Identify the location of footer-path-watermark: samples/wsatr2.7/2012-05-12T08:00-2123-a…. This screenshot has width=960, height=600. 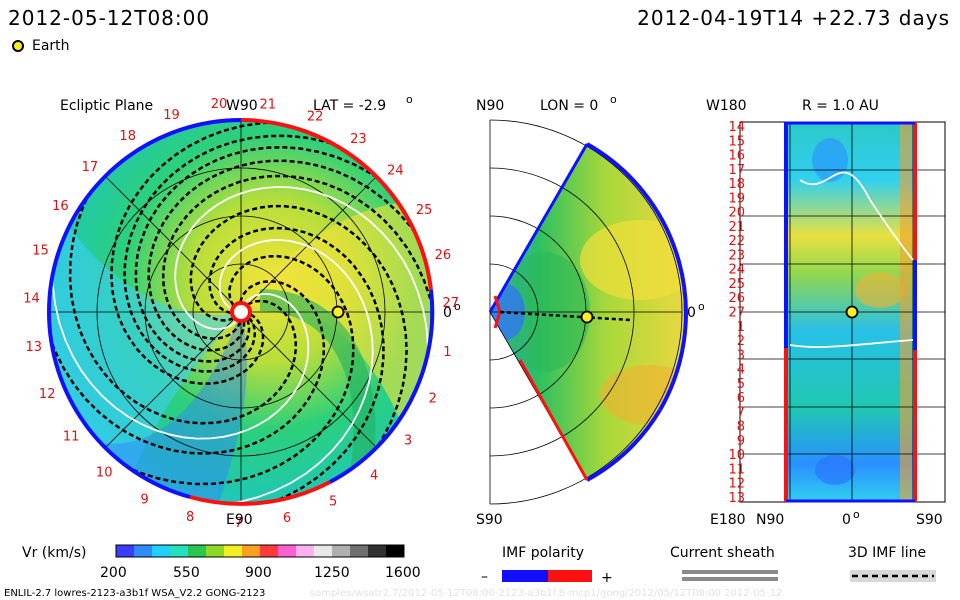
(546, 593).